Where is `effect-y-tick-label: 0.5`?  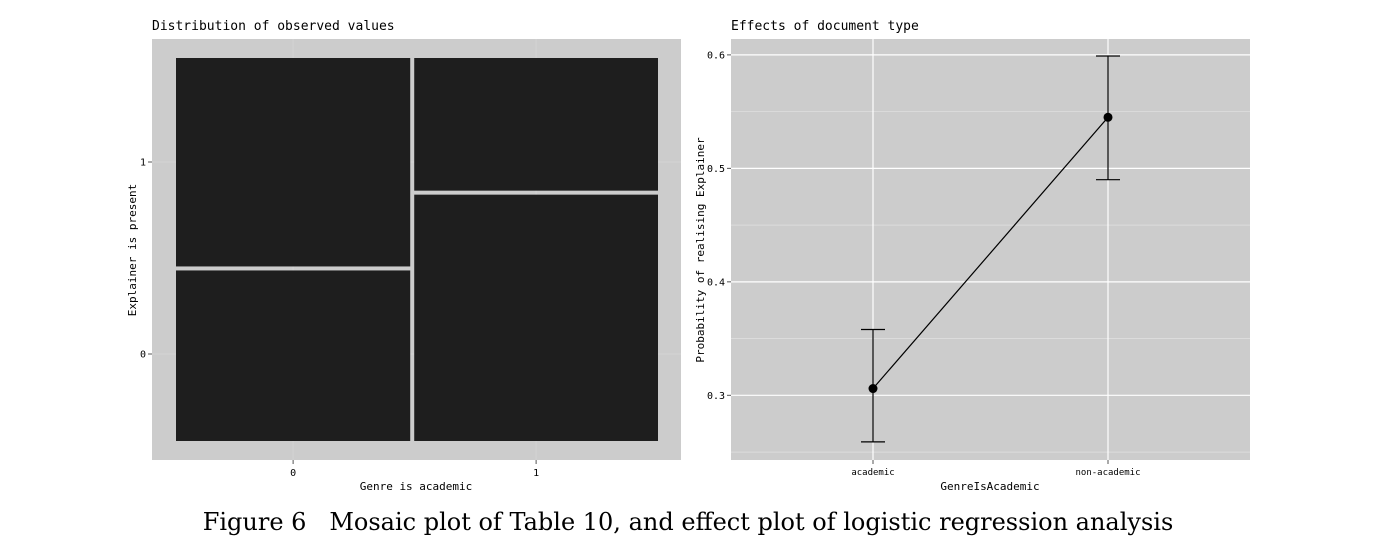 effect-y-tick-label: 0.5 is located at coordinates (716, 169).